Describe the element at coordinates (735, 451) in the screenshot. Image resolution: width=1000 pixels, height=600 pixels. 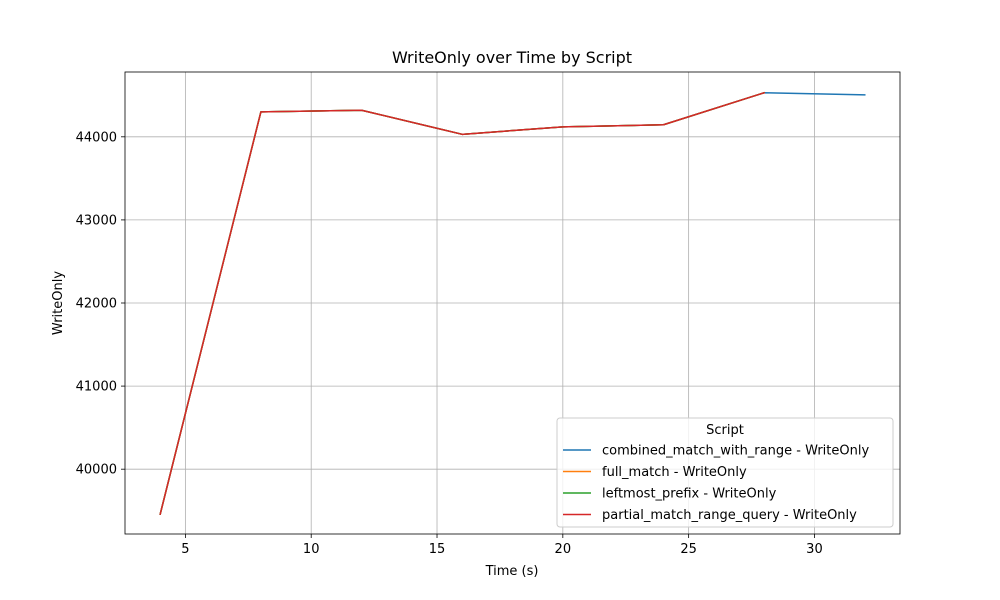
I see `legend-label-0: combined_match_with_range - WriteOnly` at that location.